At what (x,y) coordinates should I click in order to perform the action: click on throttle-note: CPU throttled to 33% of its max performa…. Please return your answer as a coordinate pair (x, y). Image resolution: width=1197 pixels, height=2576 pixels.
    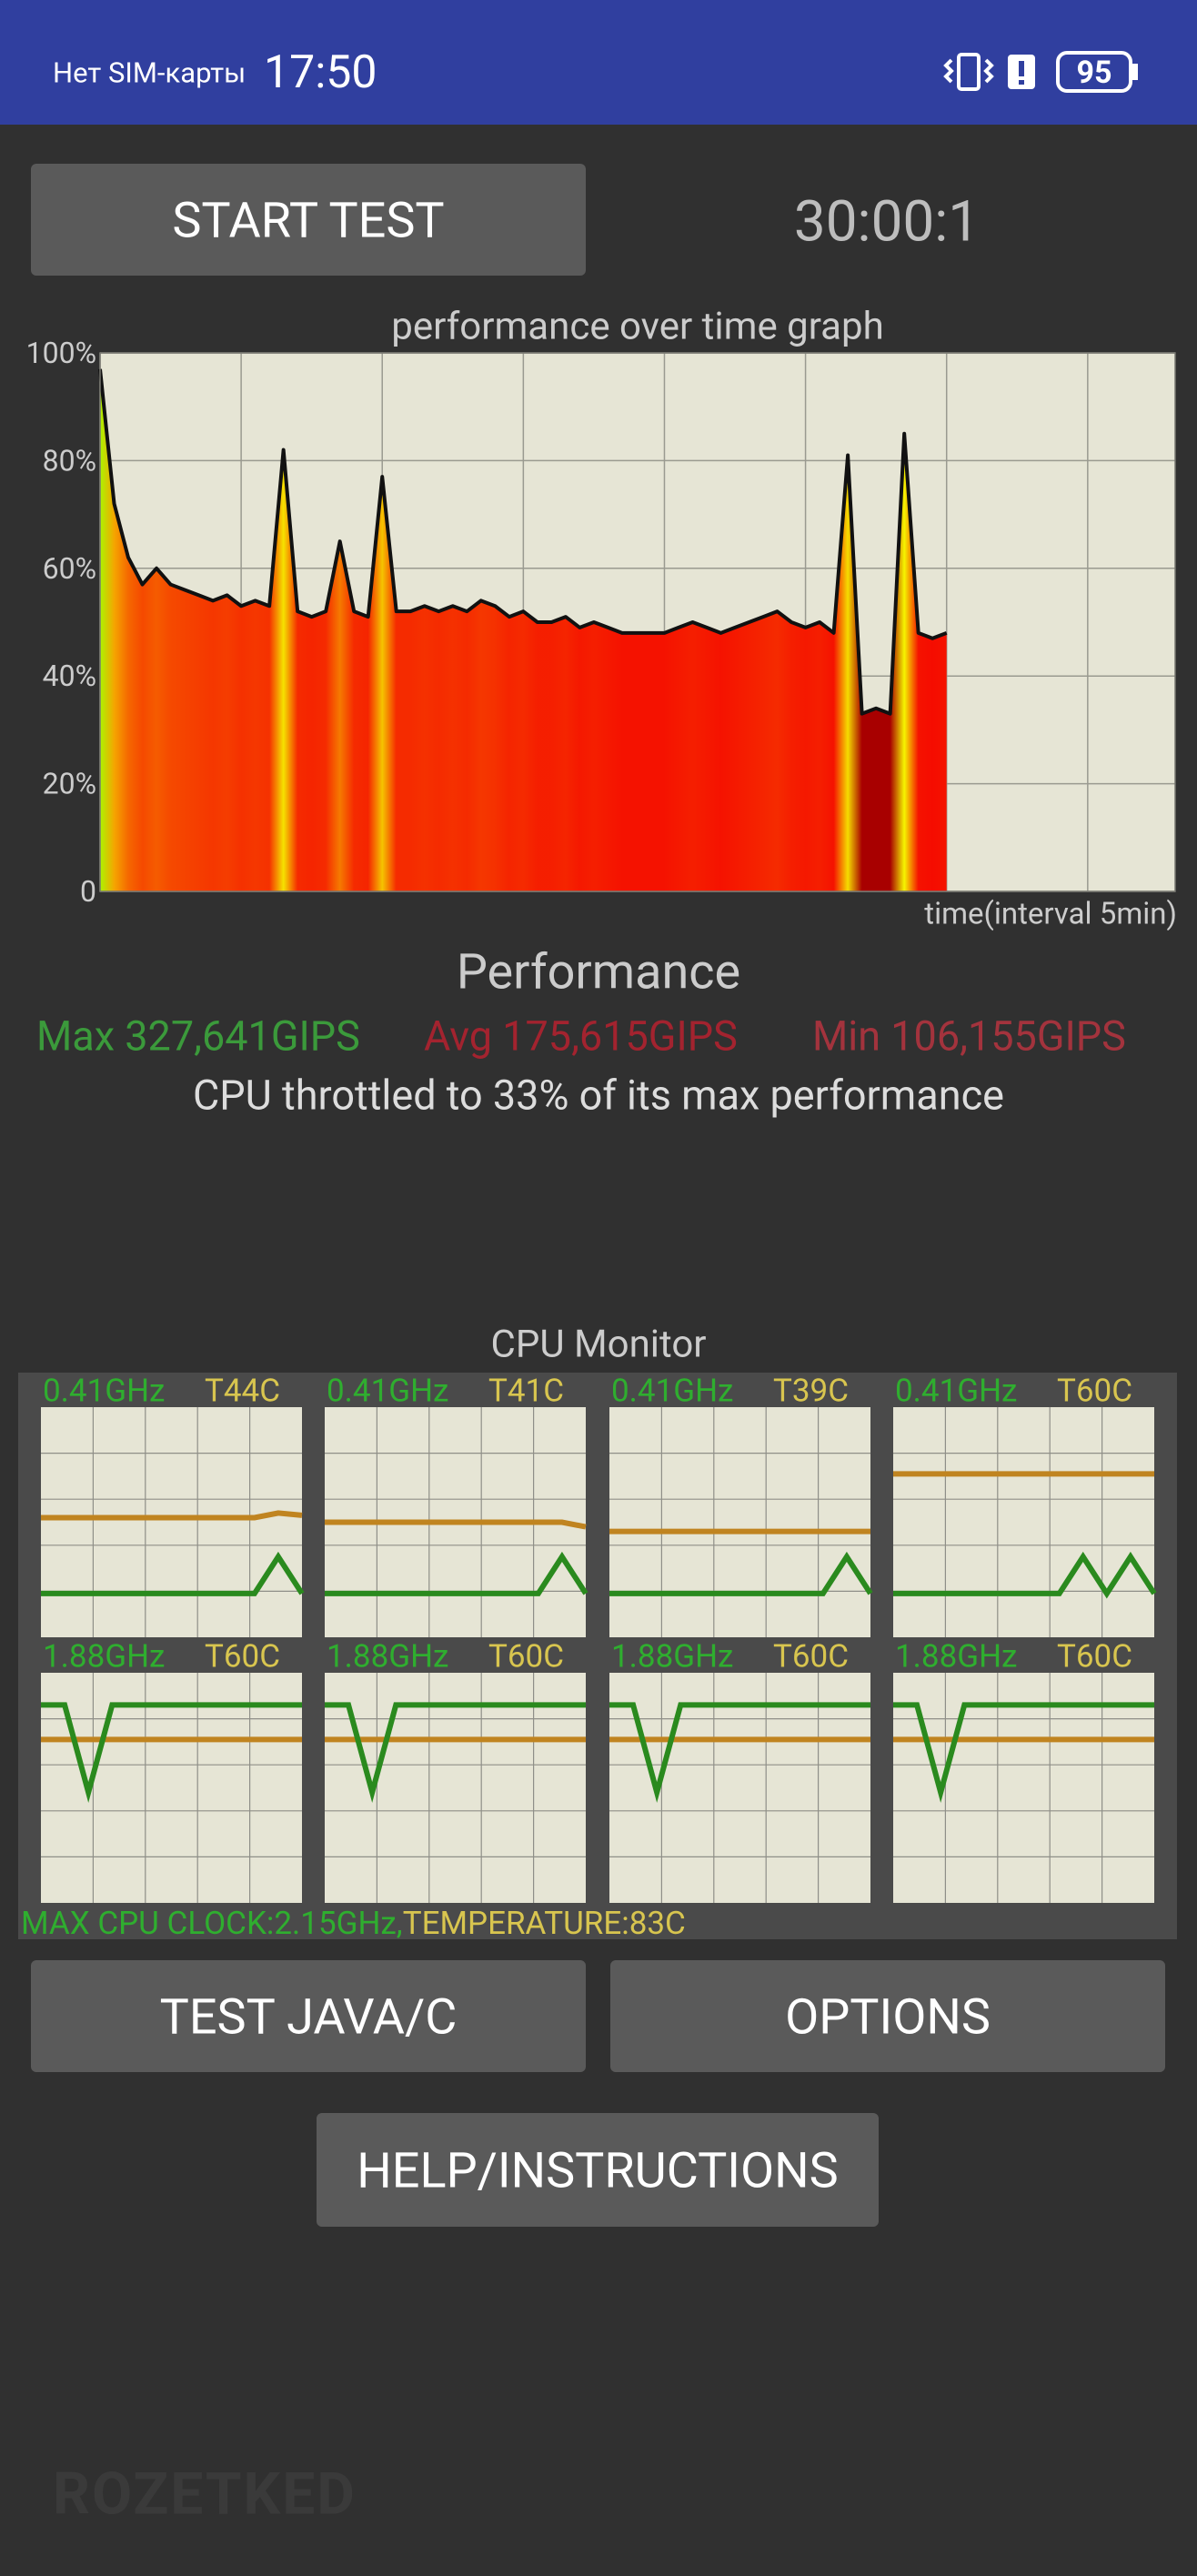
    Looking at the image, I should click on (598, 1096).